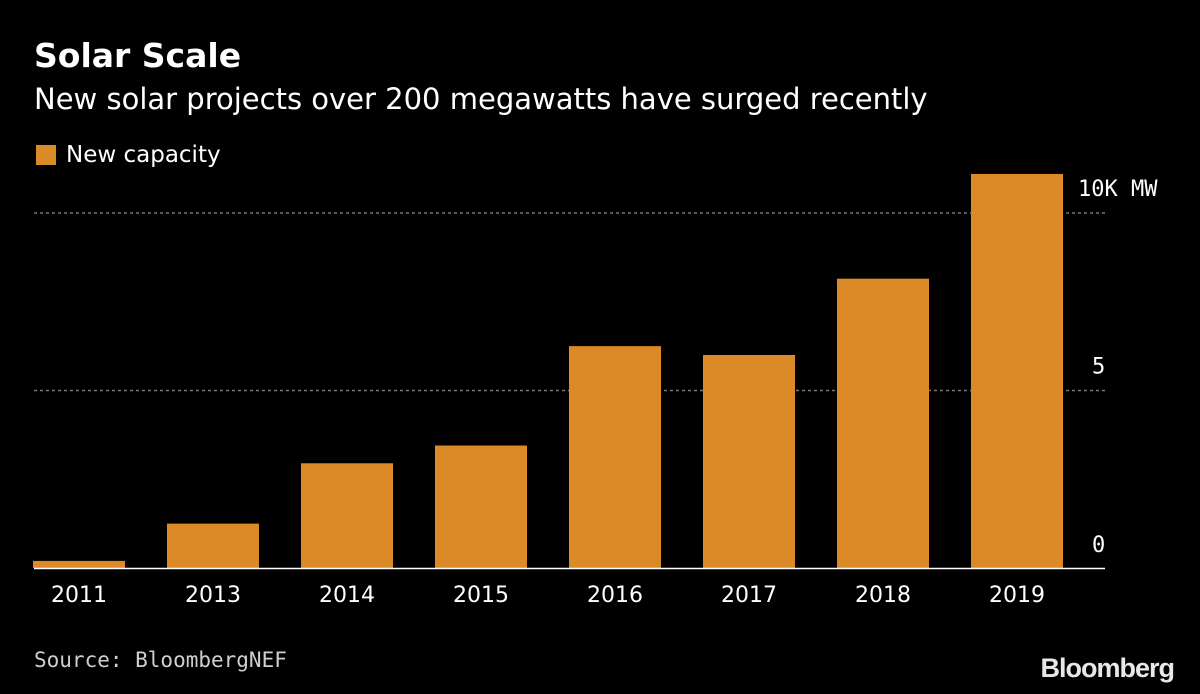  What do you see at coordinates (138, 55) in the screenshot?
I see `chart-title: Solar Scale` at bounding box center [138, 55].